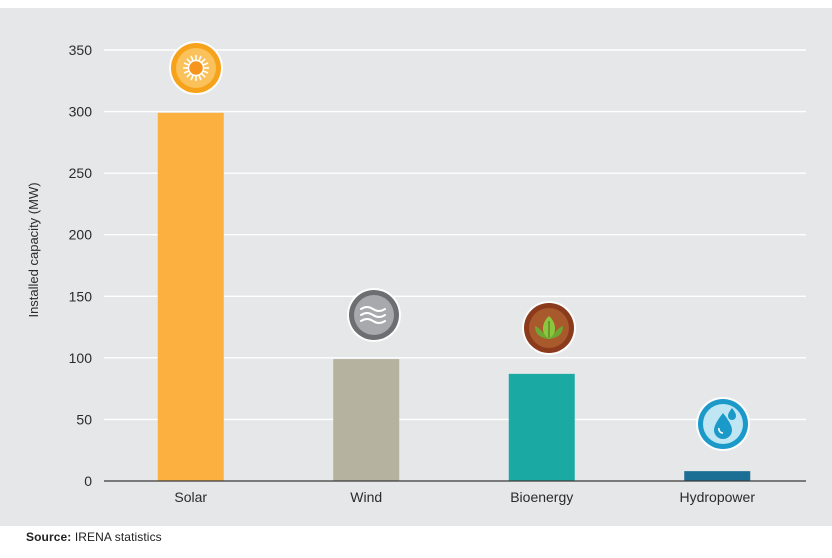 This screenshot has height=558, width=832. I want to click on x-axis-category-labels: Solar Wind Bioenergy Hydropower, so click(464, 497).